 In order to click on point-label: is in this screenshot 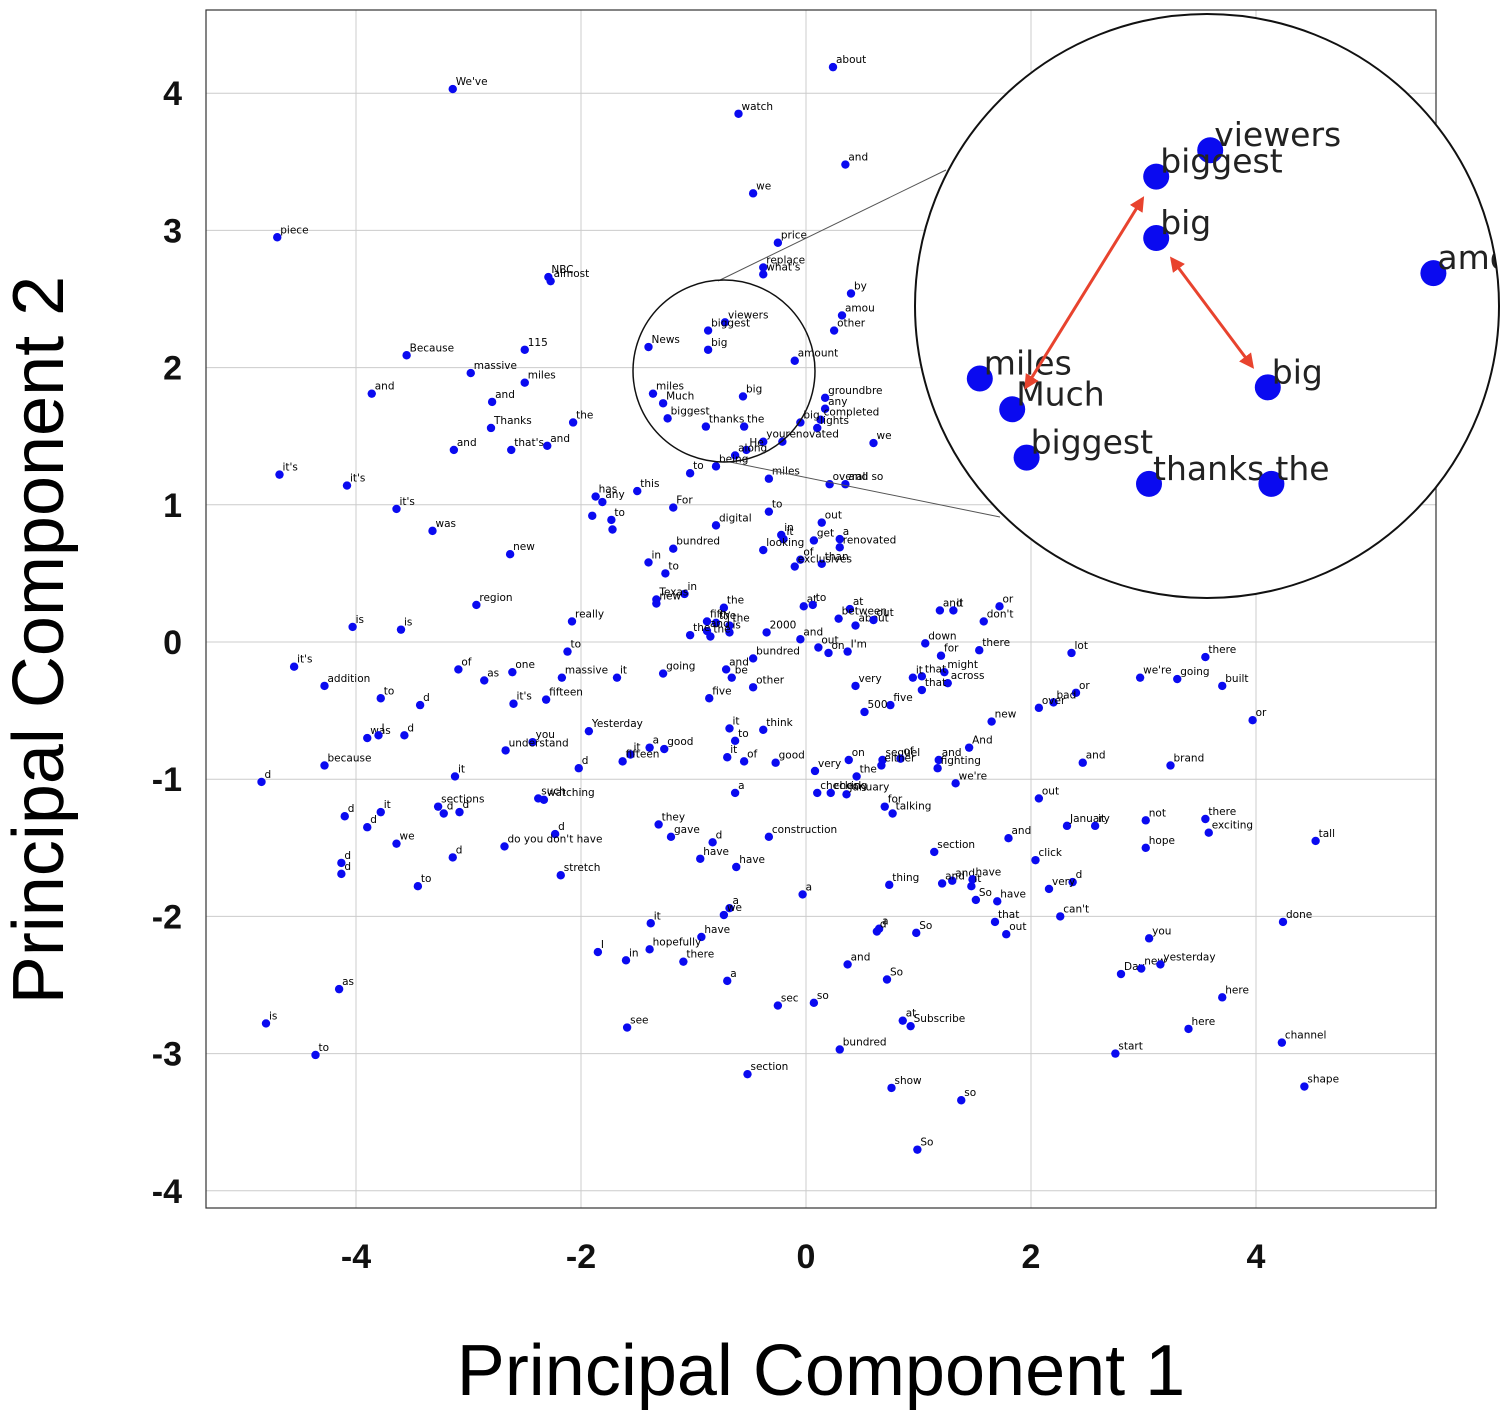, I will do `click(273, 1016)`.